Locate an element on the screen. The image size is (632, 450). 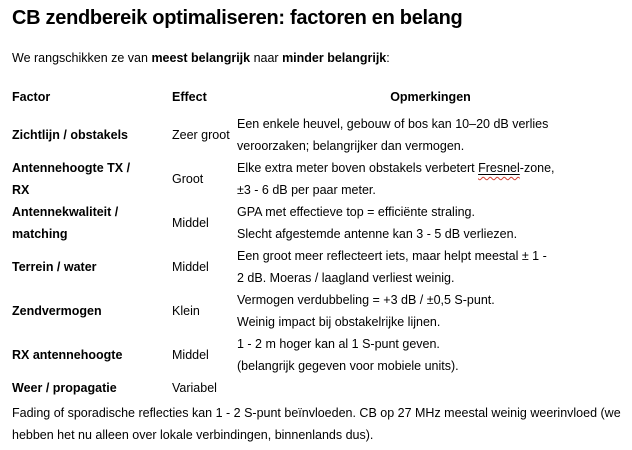
factor-cell: RX antennehoogte is located at coordinates (67, 355).